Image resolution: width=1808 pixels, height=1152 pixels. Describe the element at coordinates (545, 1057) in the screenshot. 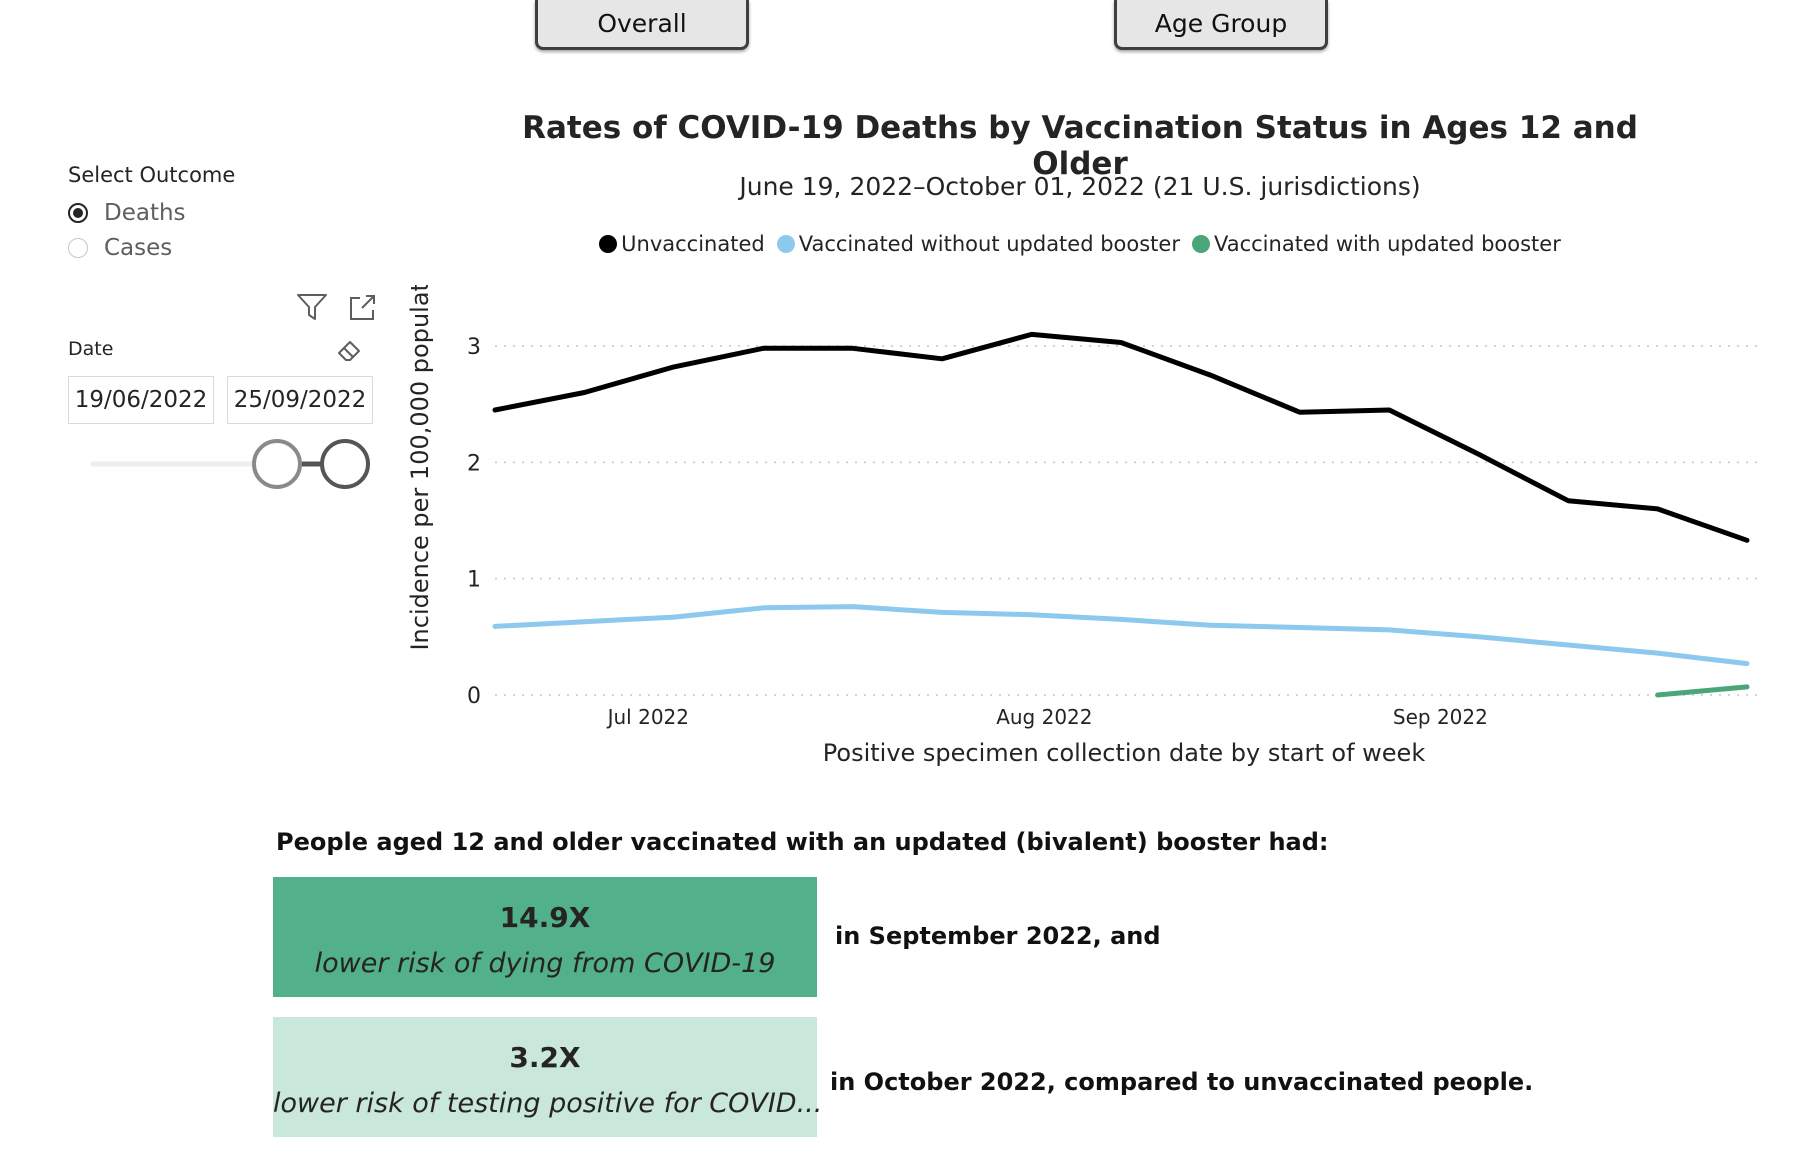

I see `cases-risk-value: 3.2X` at that location.